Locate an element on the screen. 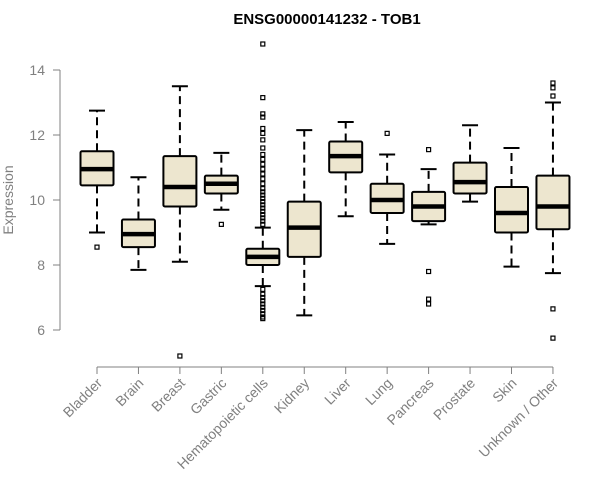 The height and width of the screenshot is (500, 600). x-tick-label: Unknown / Other is located at coordinates (518, 418).